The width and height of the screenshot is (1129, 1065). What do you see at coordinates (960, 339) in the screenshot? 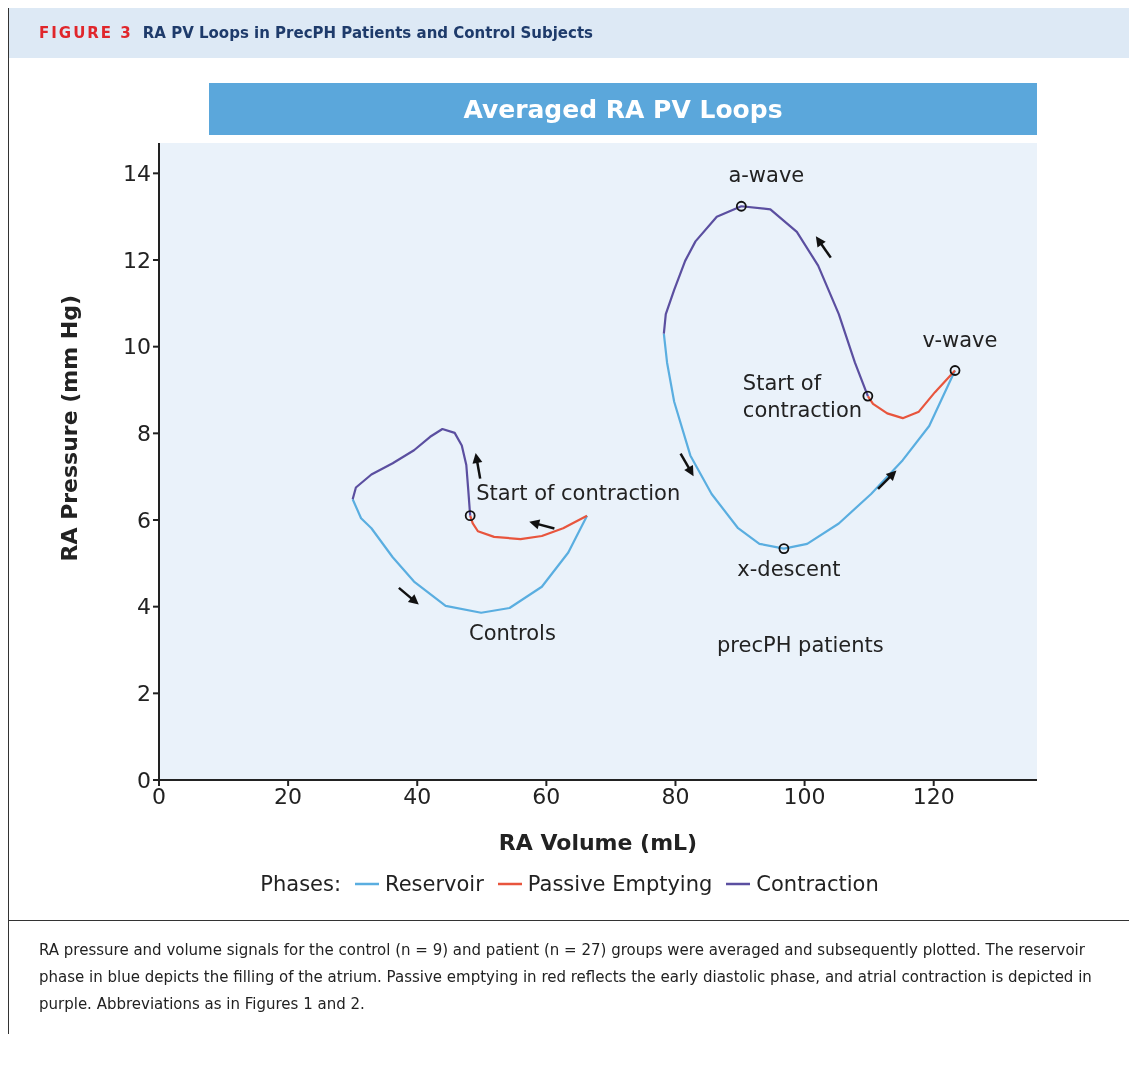
I see `annotation: v-wave` at bounding box center [960, 339].